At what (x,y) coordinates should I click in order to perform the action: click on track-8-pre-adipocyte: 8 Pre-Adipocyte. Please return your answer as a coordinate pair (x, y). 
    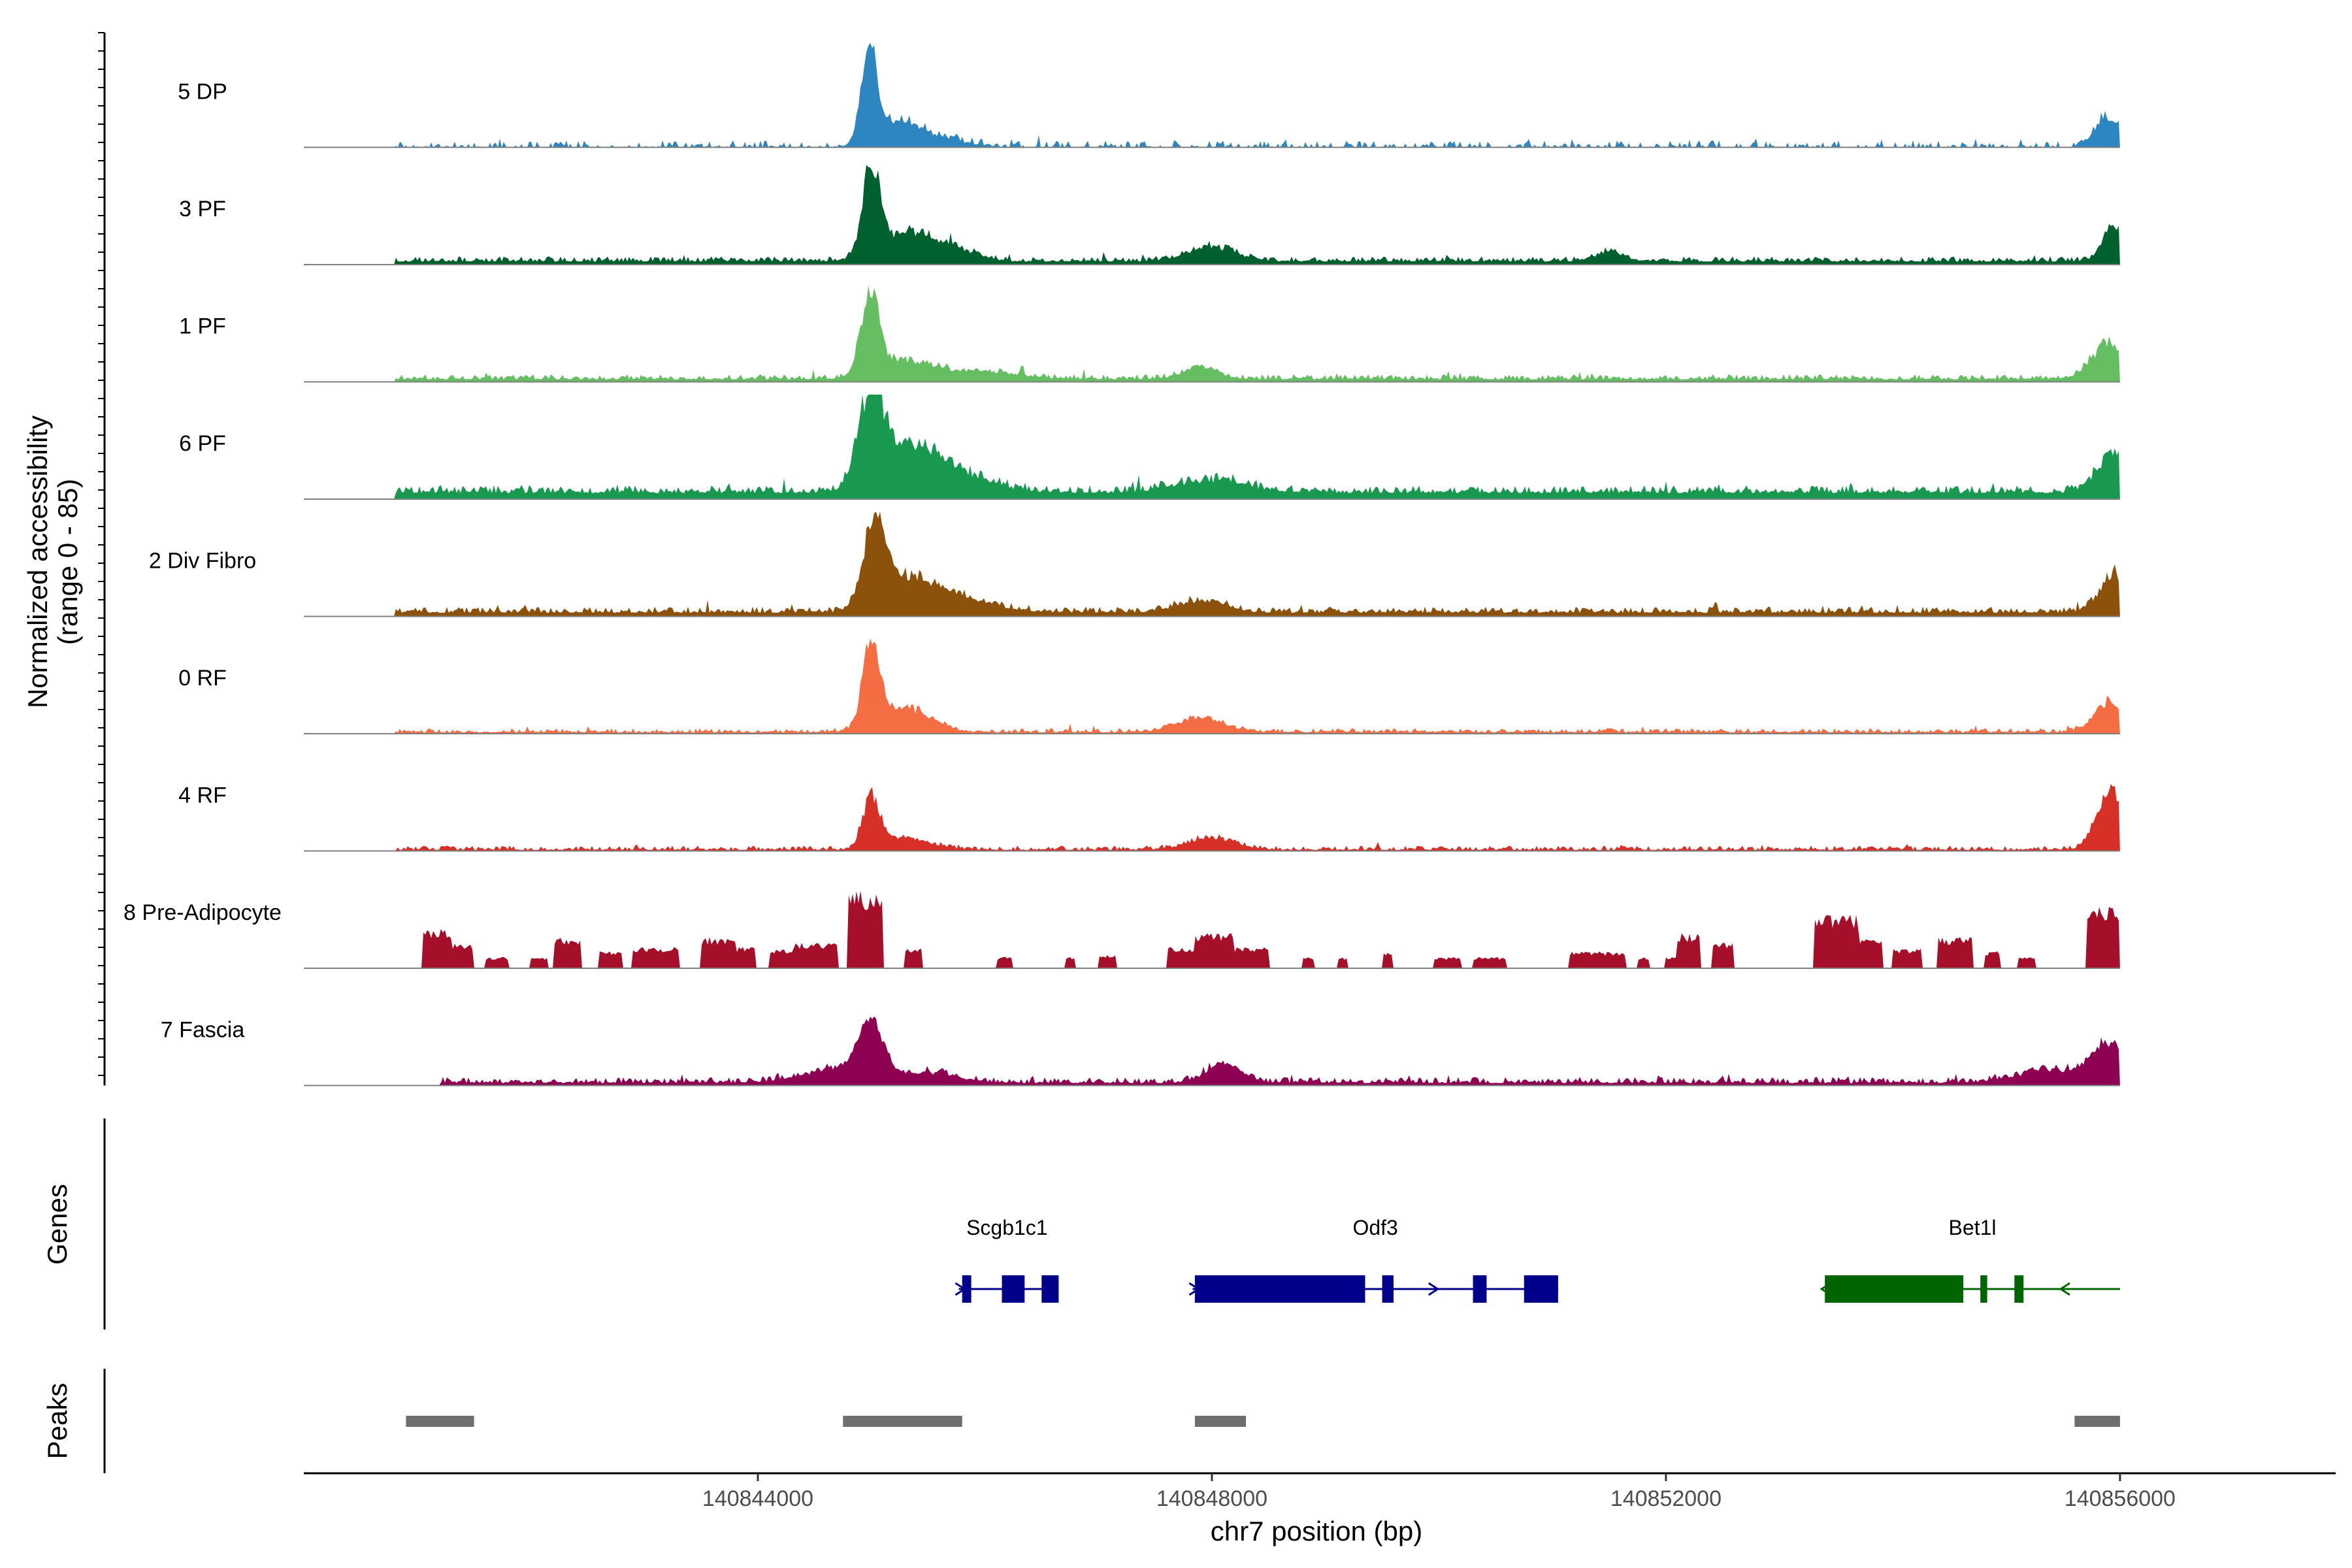
    Looking at the image, I should click on (1121, 929).